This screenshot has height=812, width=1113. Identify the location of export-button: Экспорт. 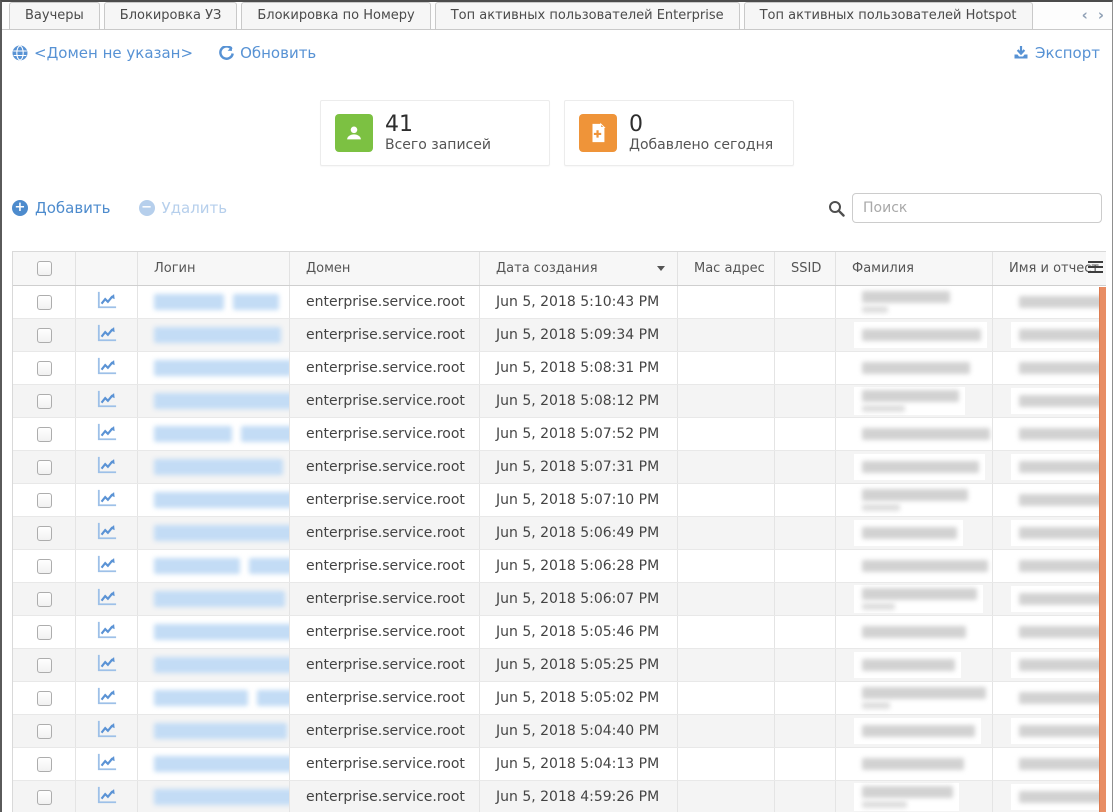
(1056, 53).